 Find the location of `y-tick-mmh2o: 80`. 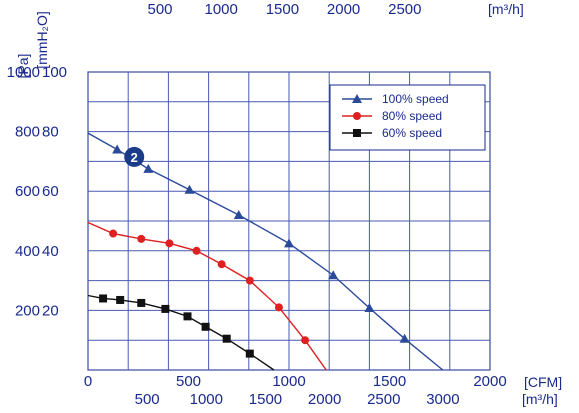

y-tick-mmh2o: 80 is located at coordinates (50, 132).